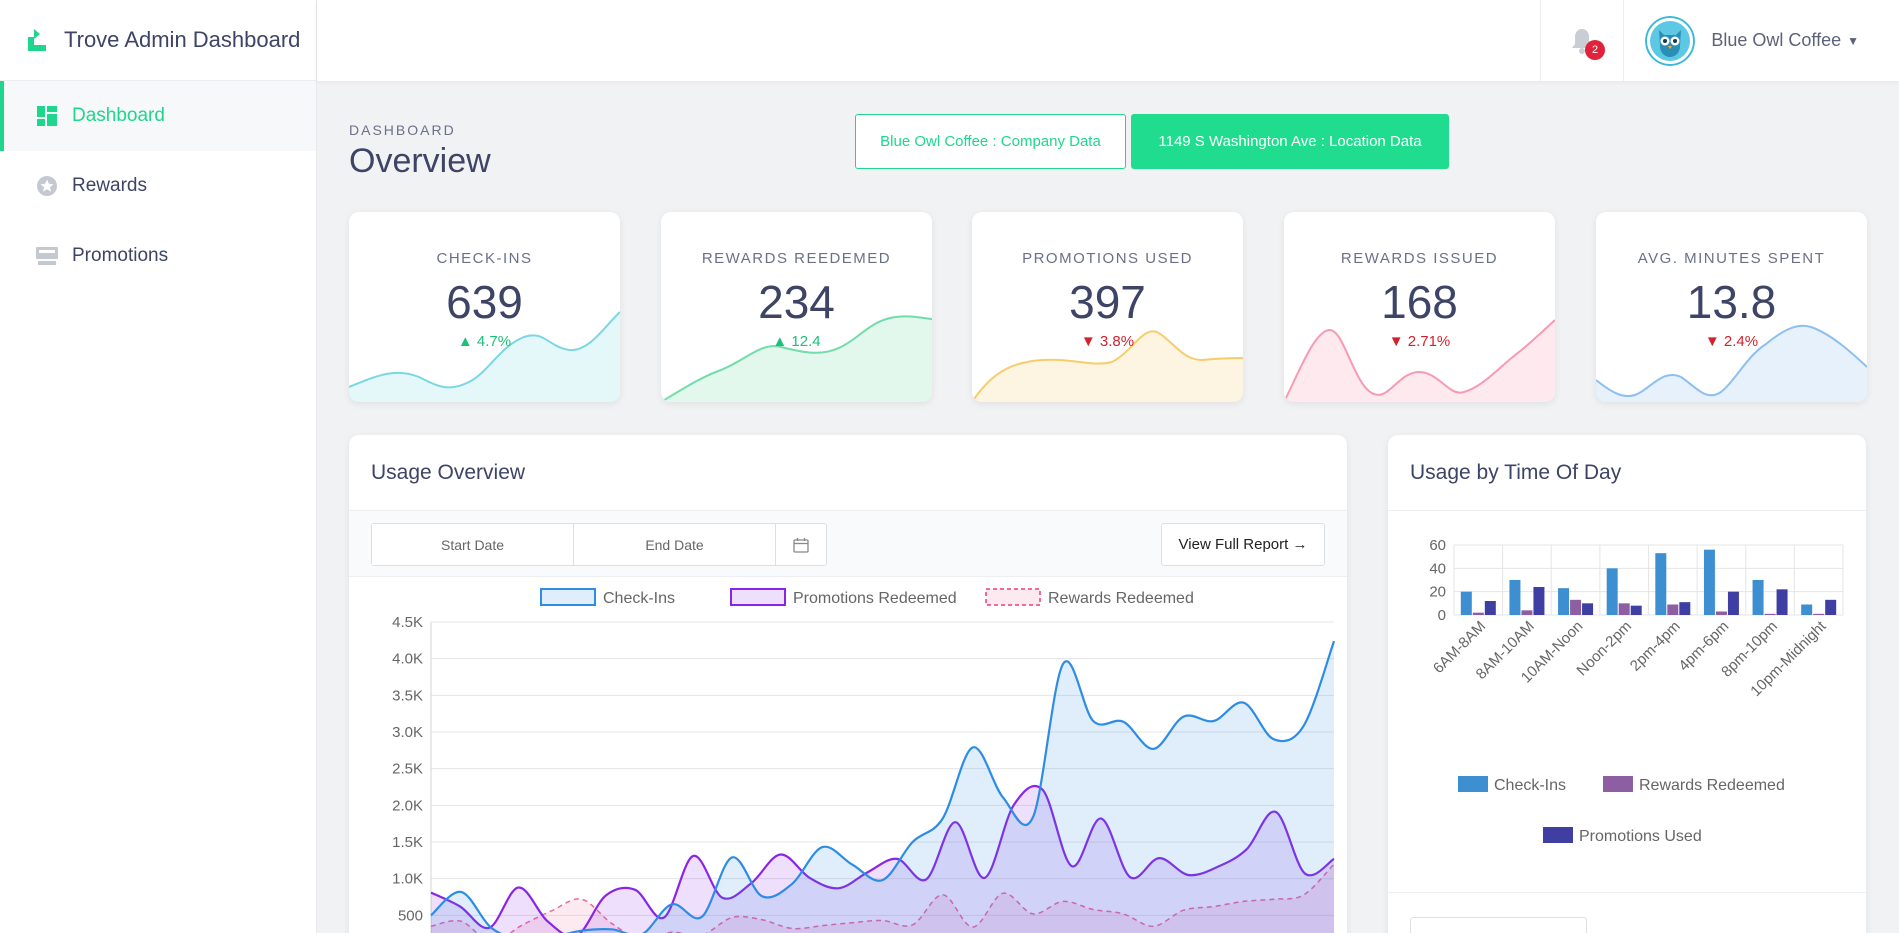 The image size is (1899, 933). Describe the element at coordinates (37, 40) in the screenshot. I see `trove-logo-icon` at that location.